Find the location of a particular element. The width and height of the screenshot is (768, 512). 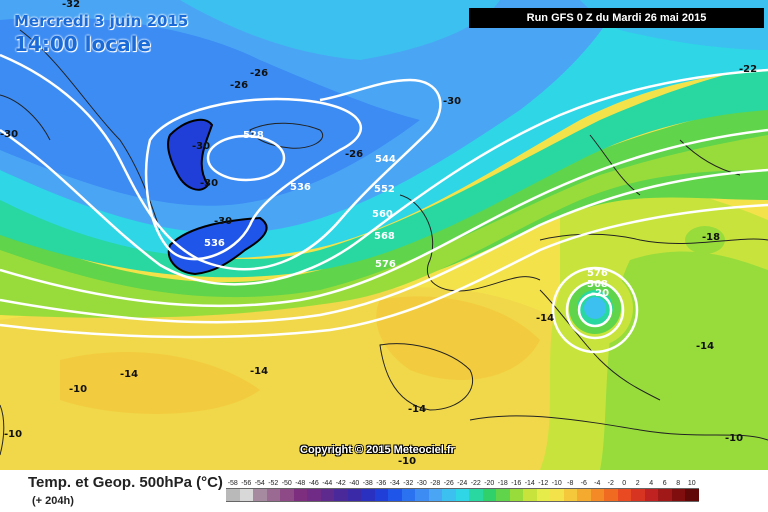

isohypse-568-low is located at coordinates (595, 310).